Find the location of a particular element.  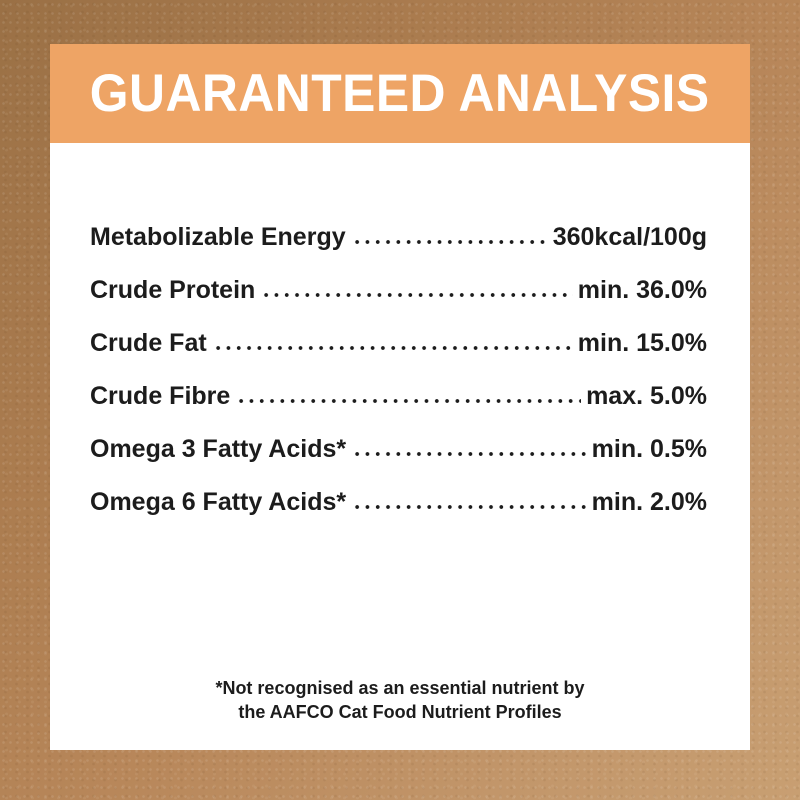

footnote-line-2: the AAFCO Cat Food Nutrient Profiles is located at coordinates (400, 712).